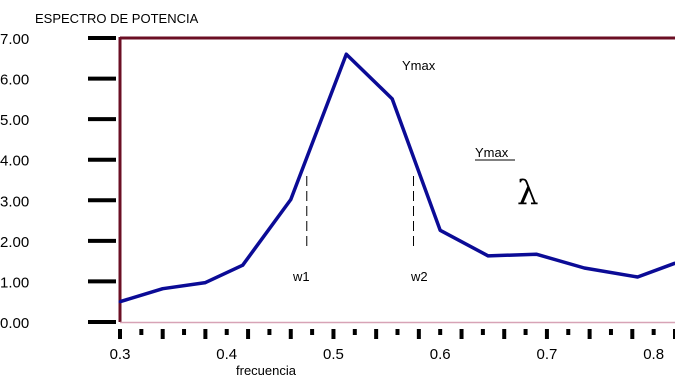 Image resolution: width=675 pixels, height=379 pixels. I want to click on x-axis-title: frecuencia, so click(266, 370).